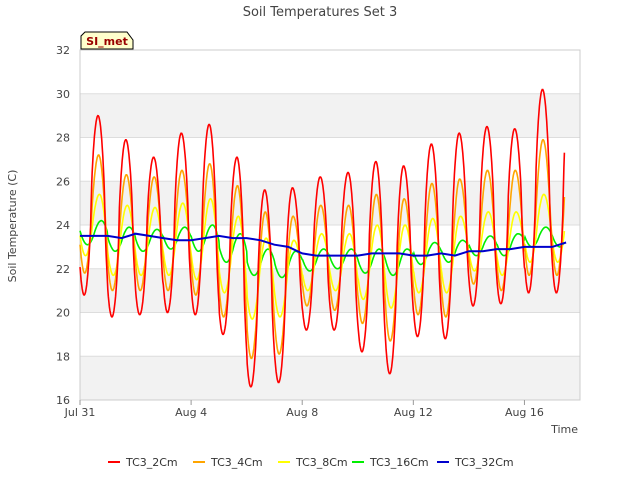  What do you see at coordinates (63, 94) in the screenshot?
I see `y-tick-label: 30` at bounding box center [63, 94].